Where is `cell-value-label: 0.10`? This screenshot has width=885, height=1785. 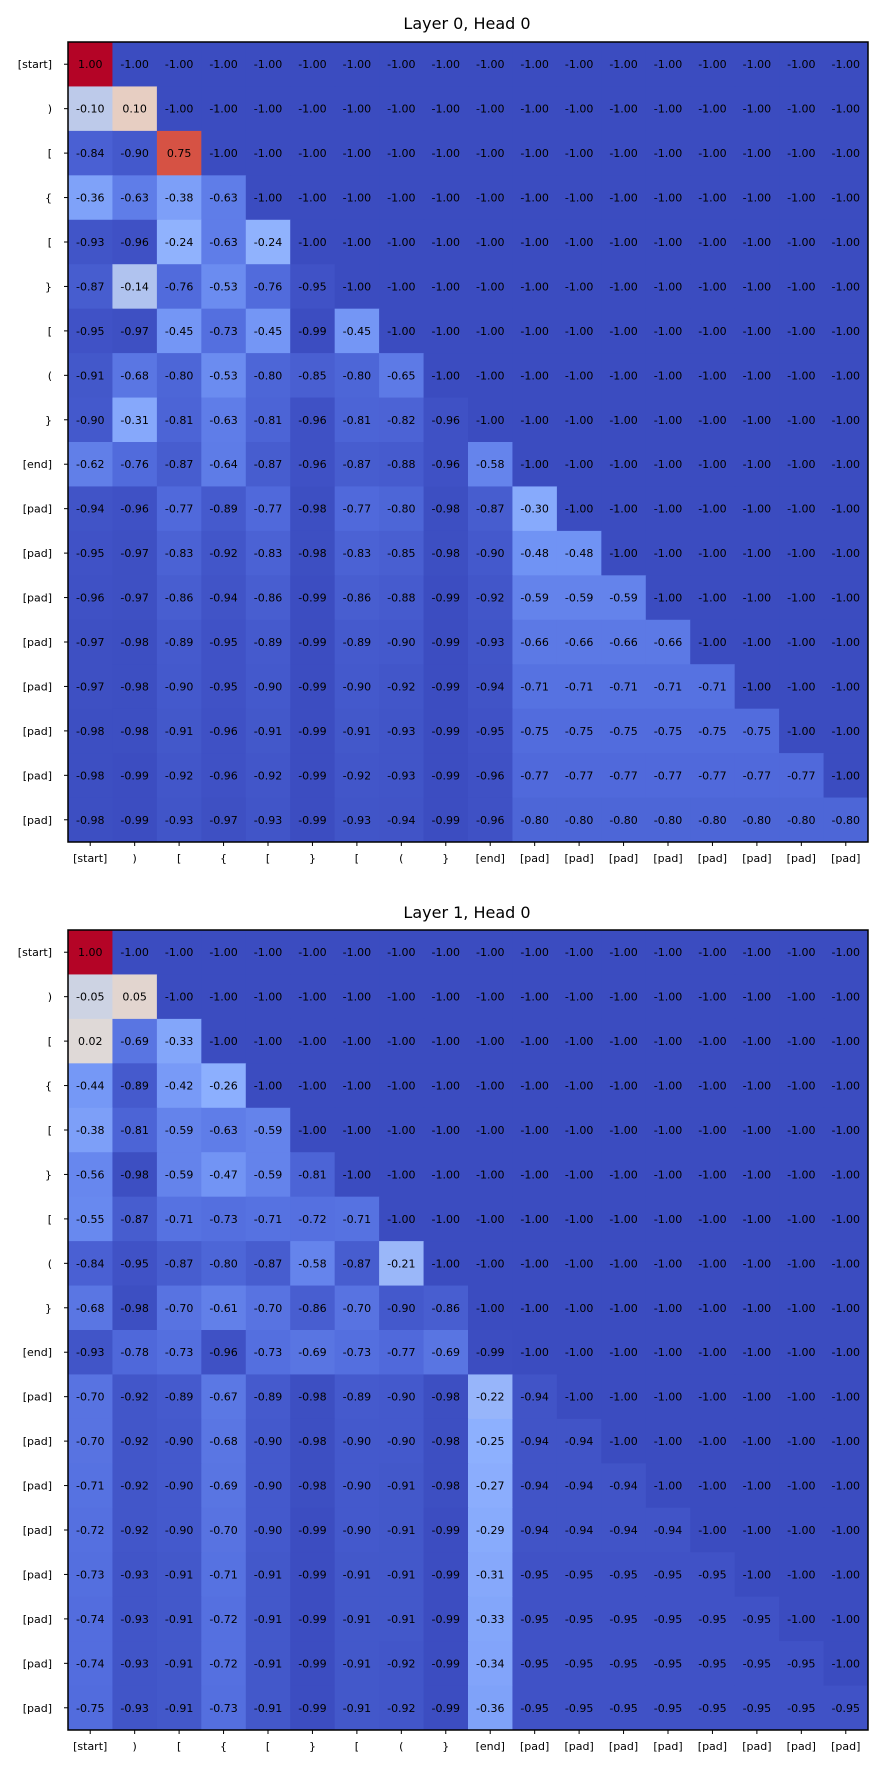
cell-value-label: 0.10 is located at coordinates (134, 109).